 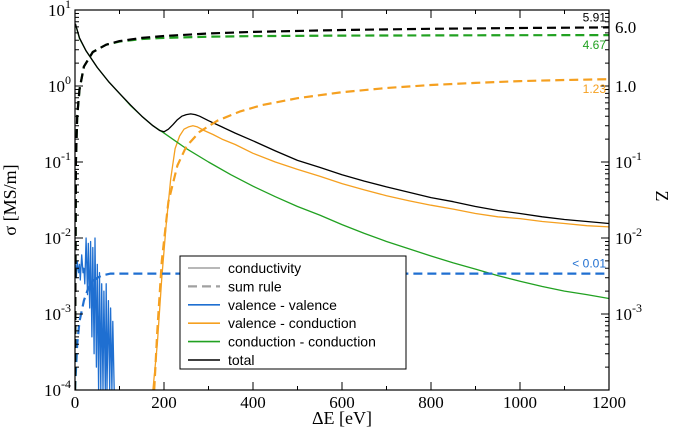 What do you see at coordinates (589, 264) in the screenshot?
I see `annotation-3: < 0.01` at bounding box center [589, 264].